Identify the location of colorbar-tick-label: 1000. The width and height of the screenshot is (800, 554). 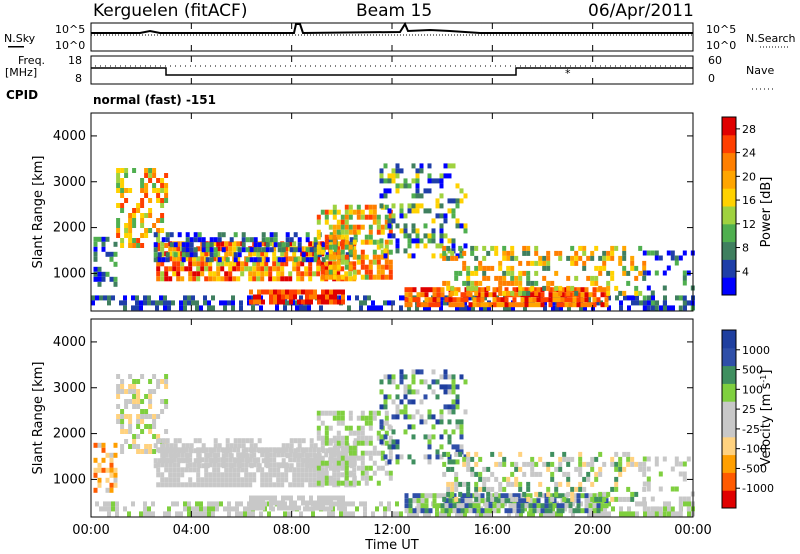
(756, 350).